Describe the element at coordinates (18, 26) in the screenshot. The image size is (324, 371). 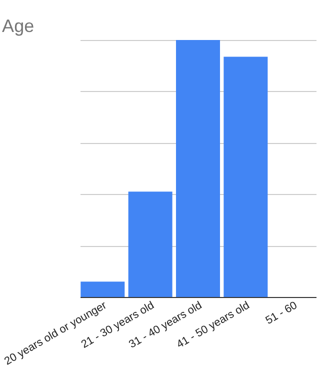
I see `chart-title: Age` at that location.